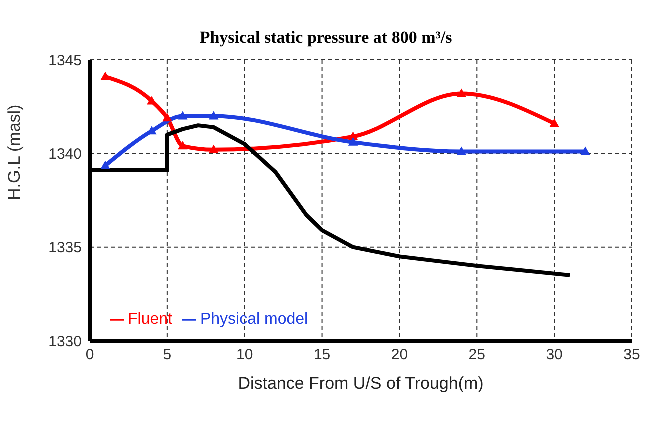  I want to click on x-tick-label: 0, so click(90, 355).